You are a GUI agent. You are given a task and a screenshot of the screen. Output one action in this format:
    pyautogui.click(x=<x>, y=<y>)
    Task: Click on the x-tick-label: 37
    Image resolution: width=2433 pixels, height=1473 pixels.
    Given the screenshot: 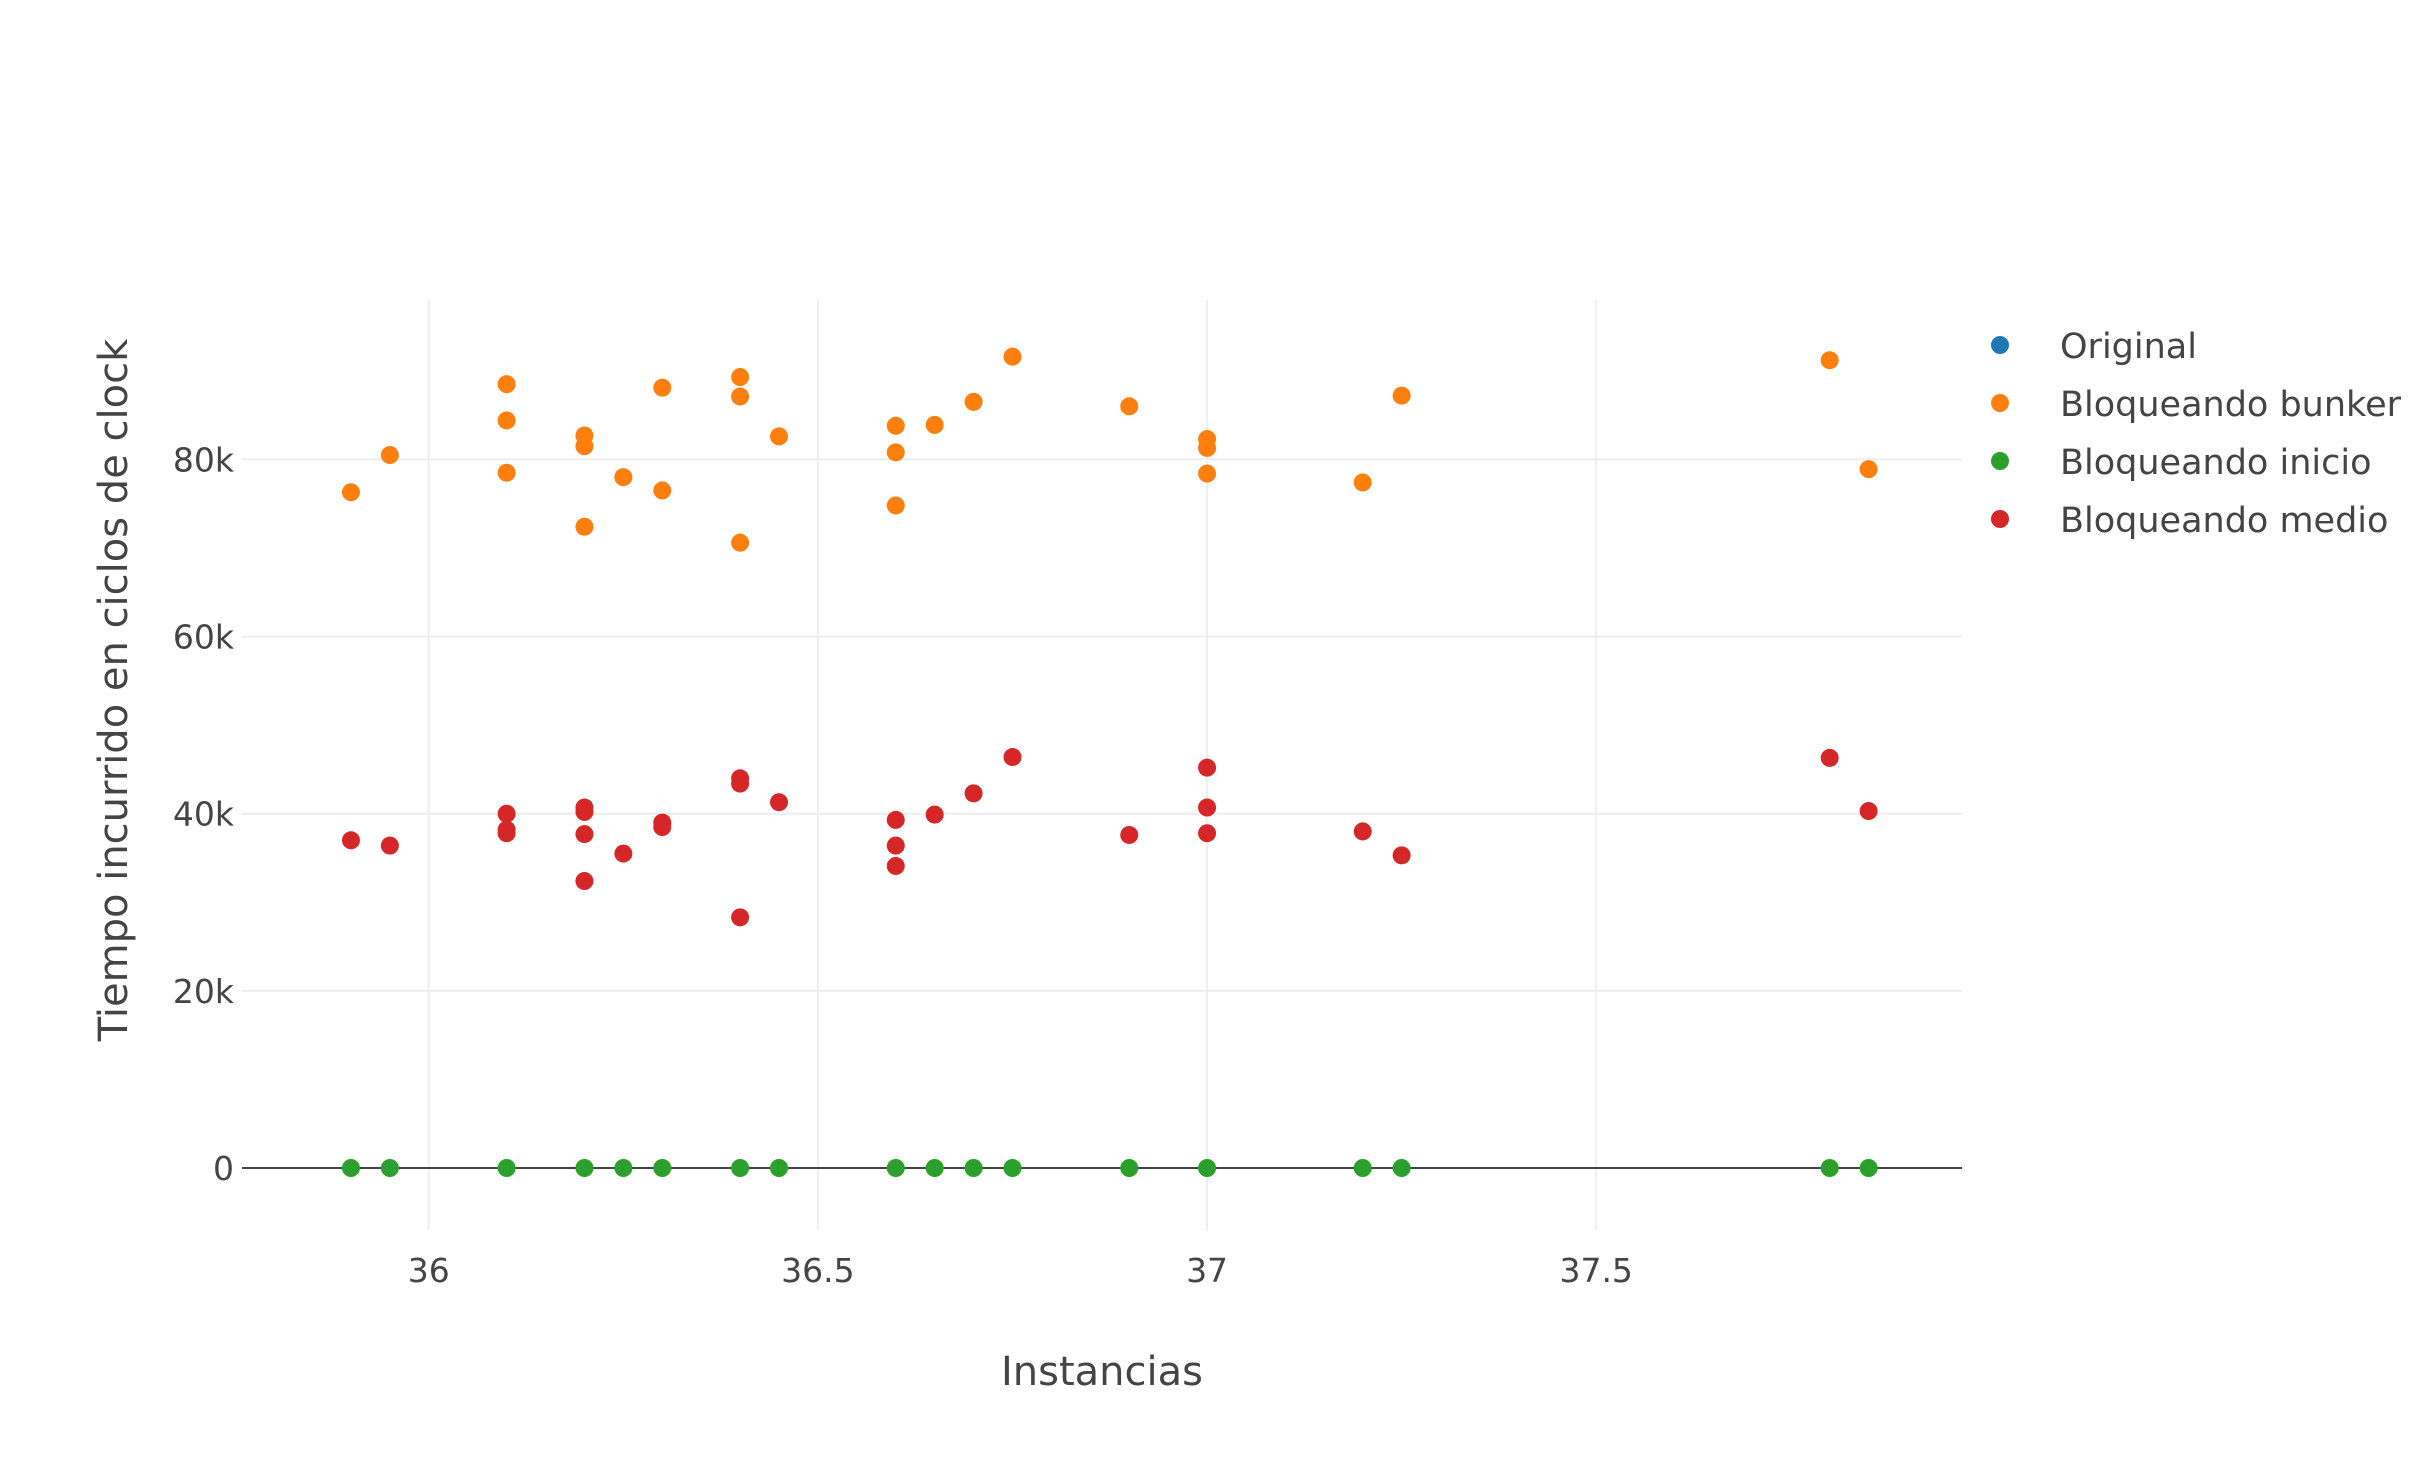 What is the action you would take?
    pyautogui.click(x=1207, y=1270)
    